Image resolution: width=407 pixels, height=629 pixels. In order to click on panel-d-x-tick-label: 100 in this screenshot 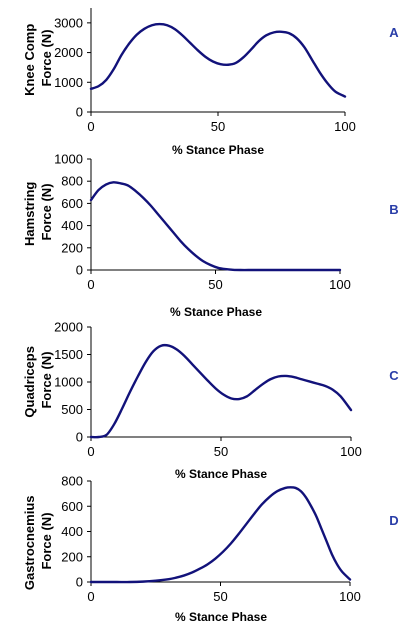, I will do `click(350, 596)`.